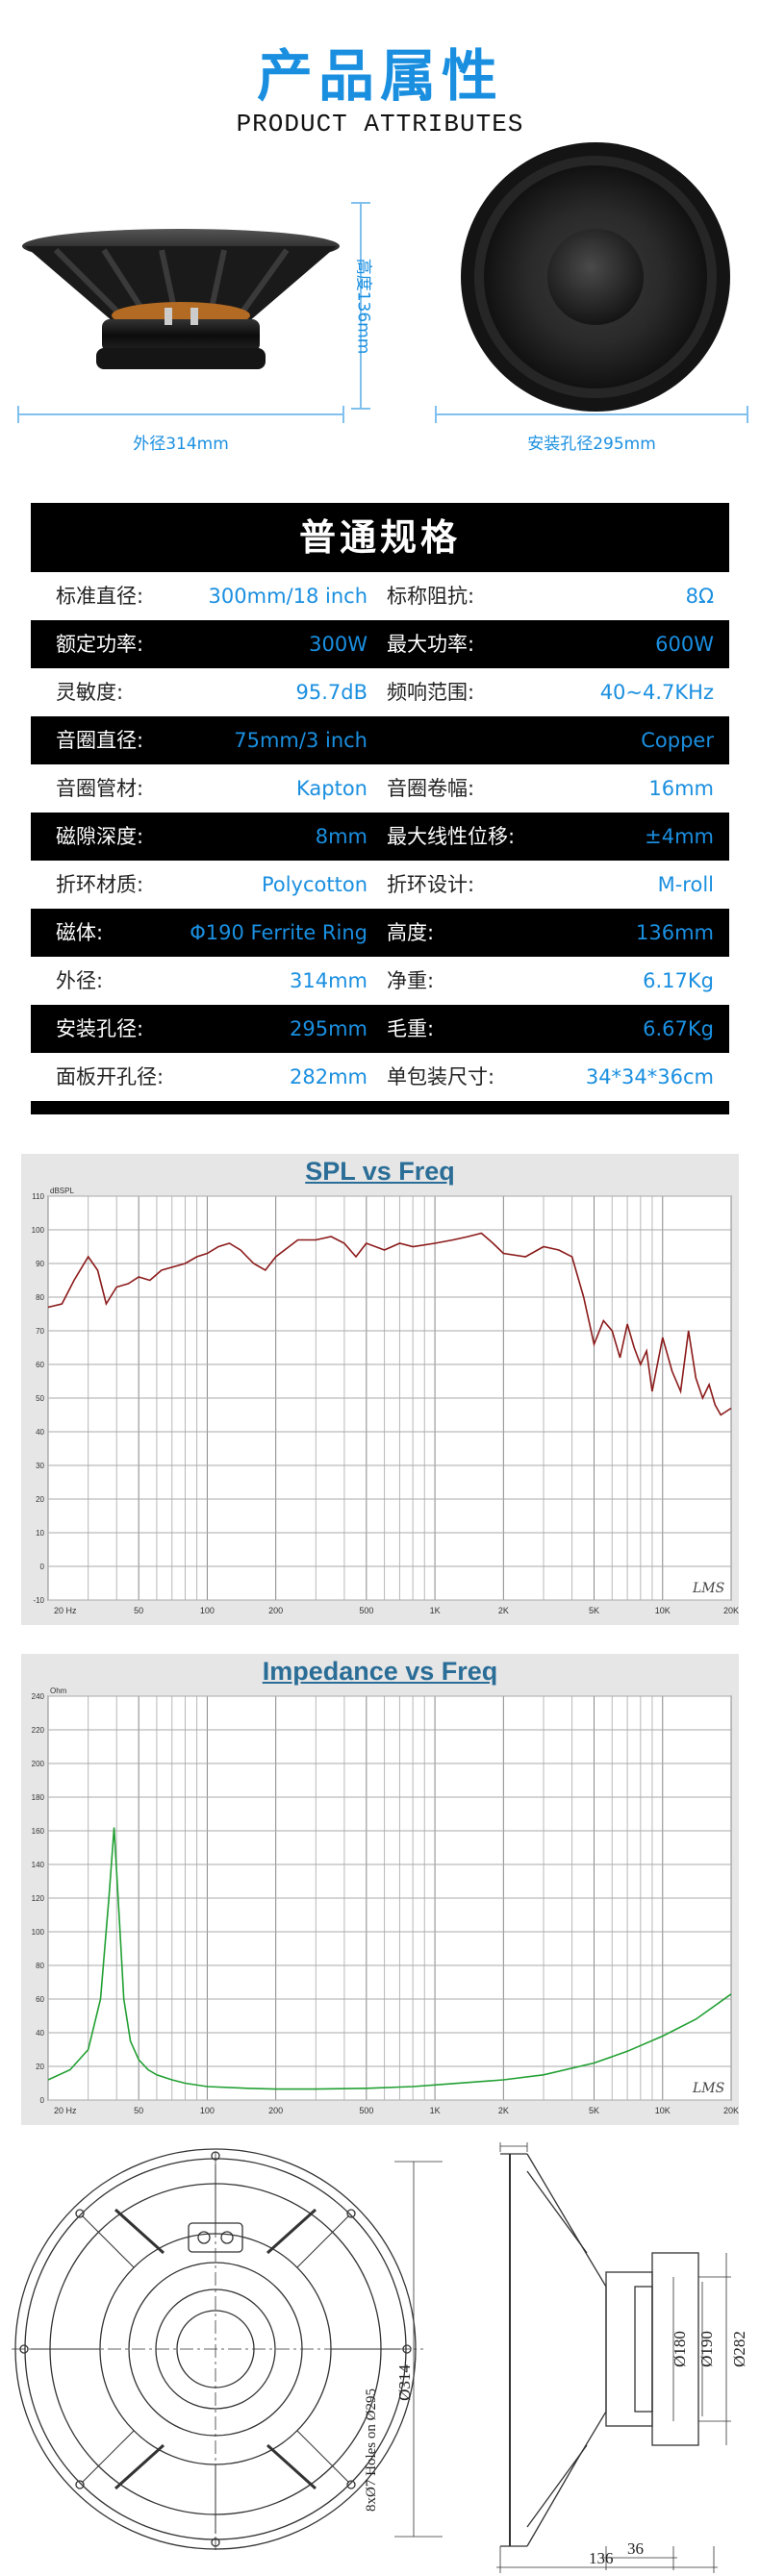 This screenshot has width=760, height=2576. I want to click on mount-hole-cap-right, so click(747, 414).